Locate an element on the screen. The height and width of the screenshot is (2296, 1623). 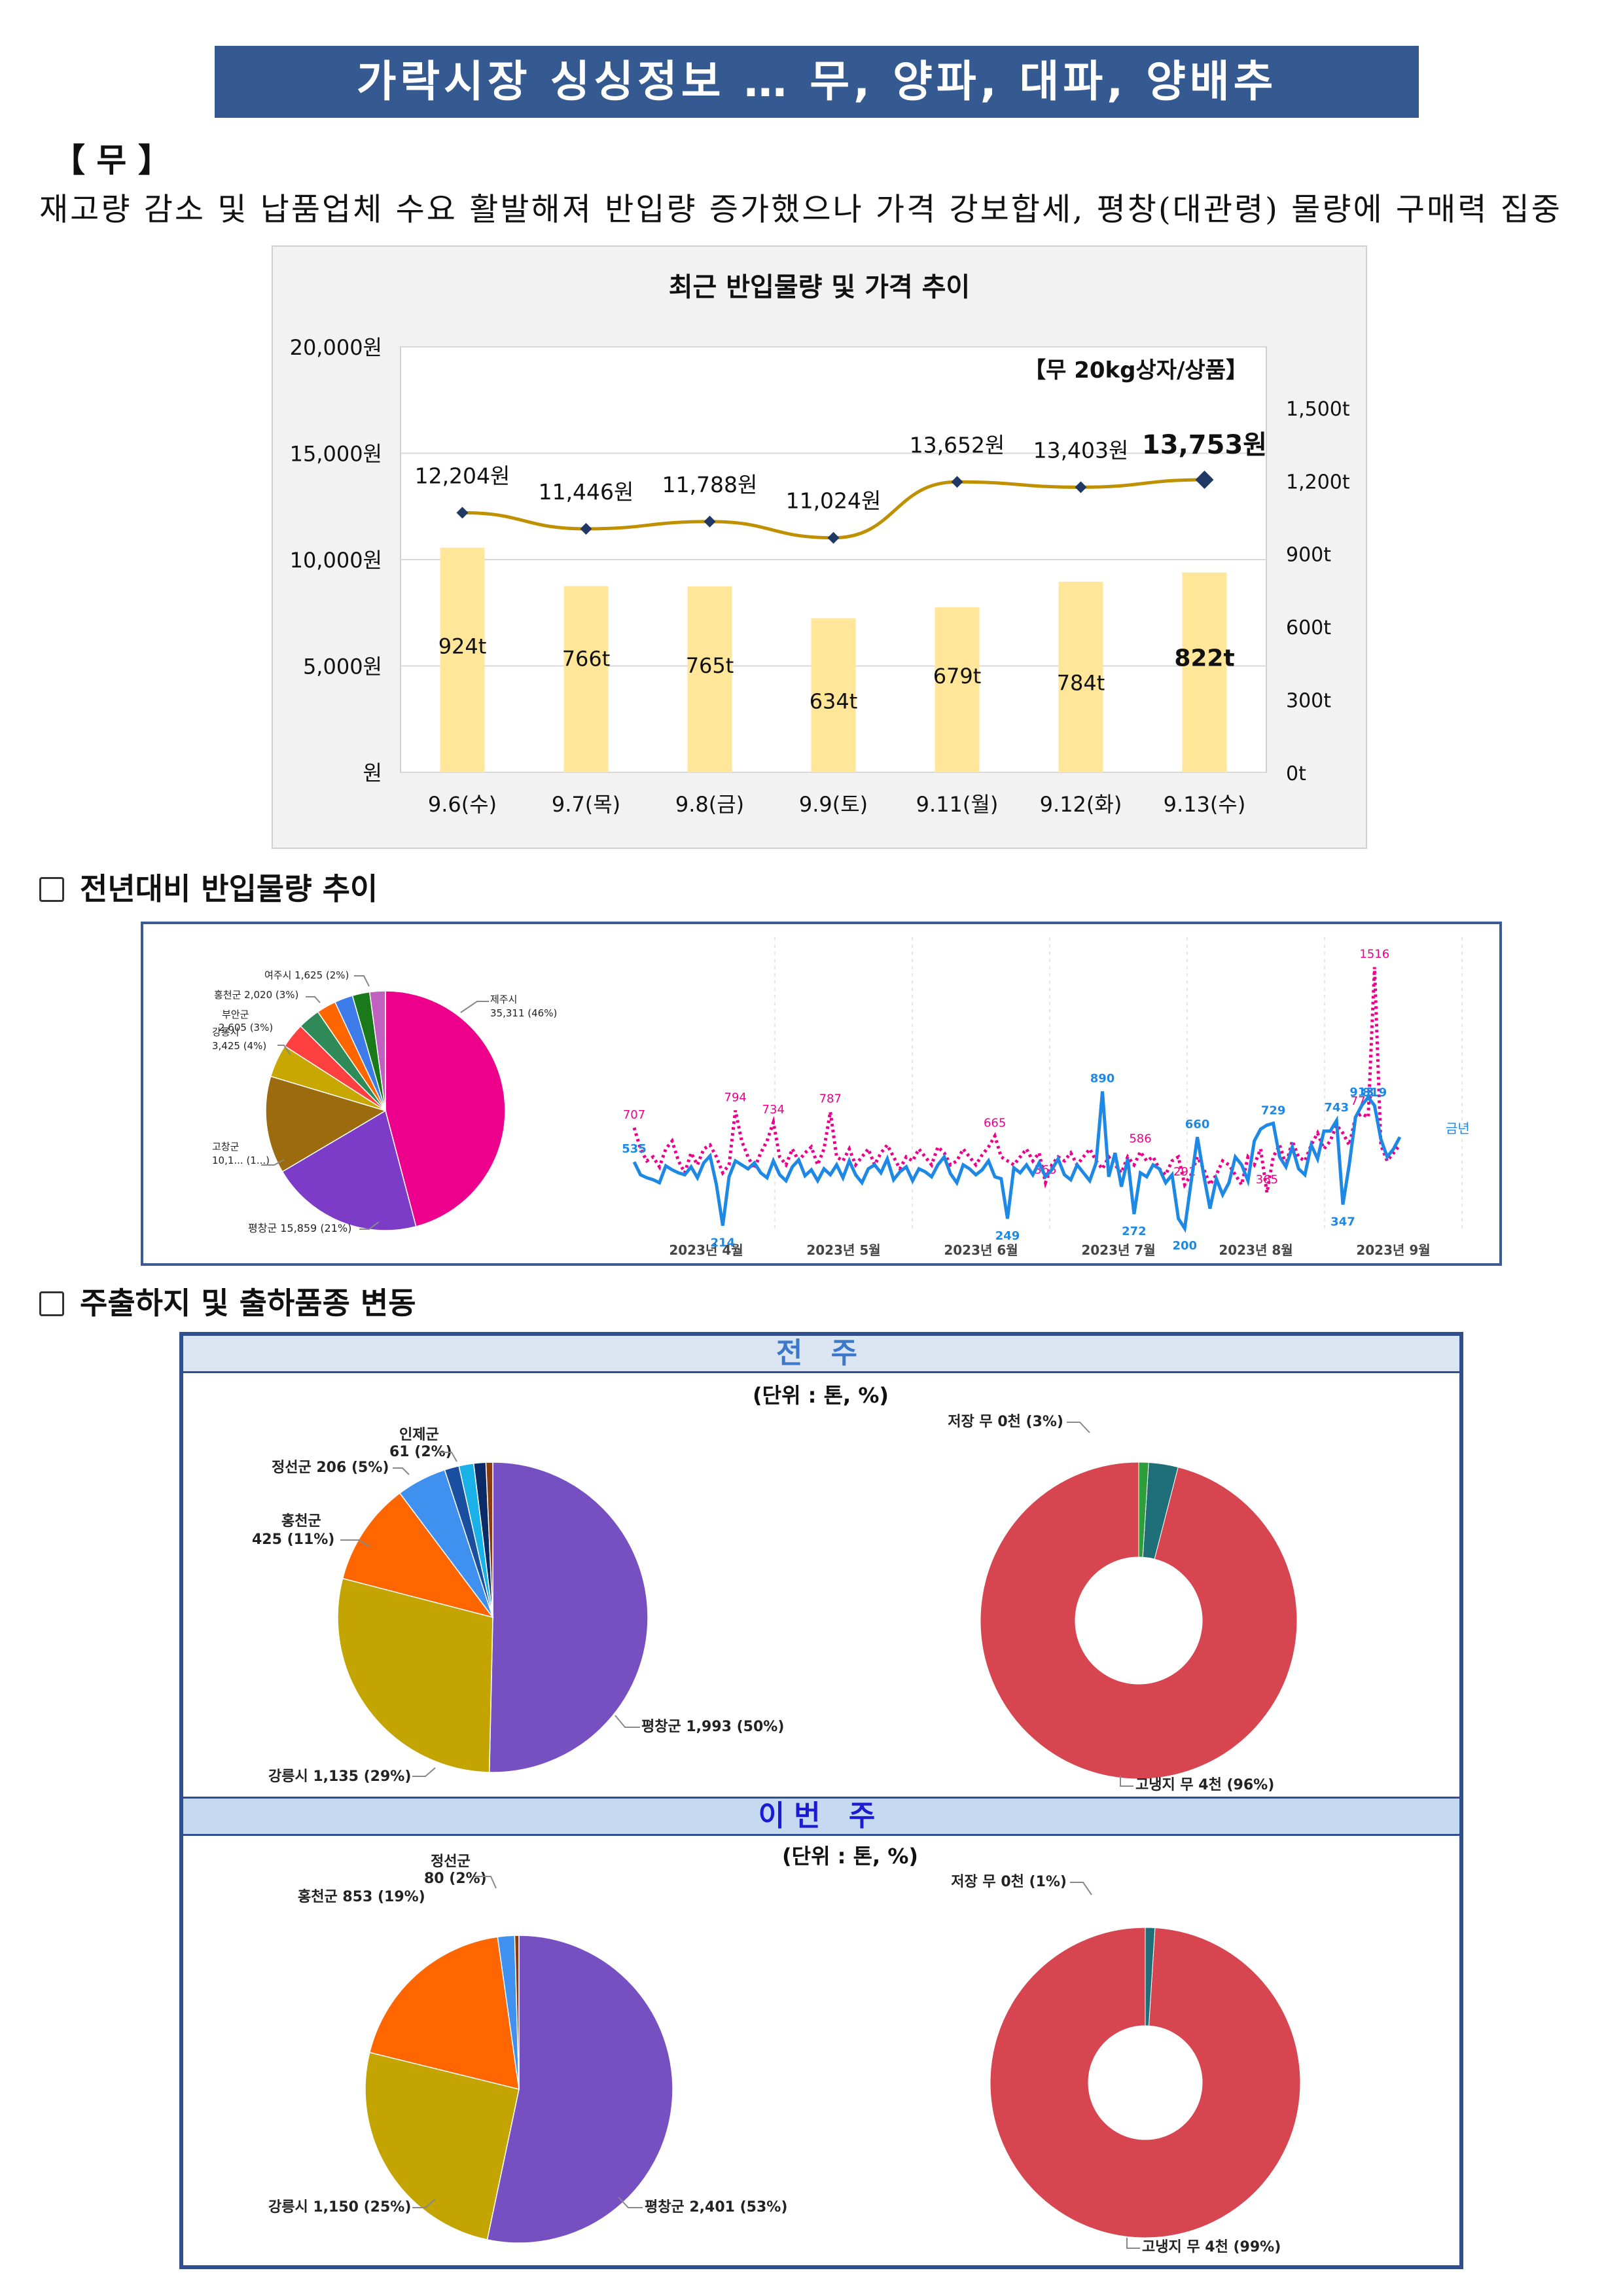
series-data-label: 660 is located at coordinates (1197, 1124).